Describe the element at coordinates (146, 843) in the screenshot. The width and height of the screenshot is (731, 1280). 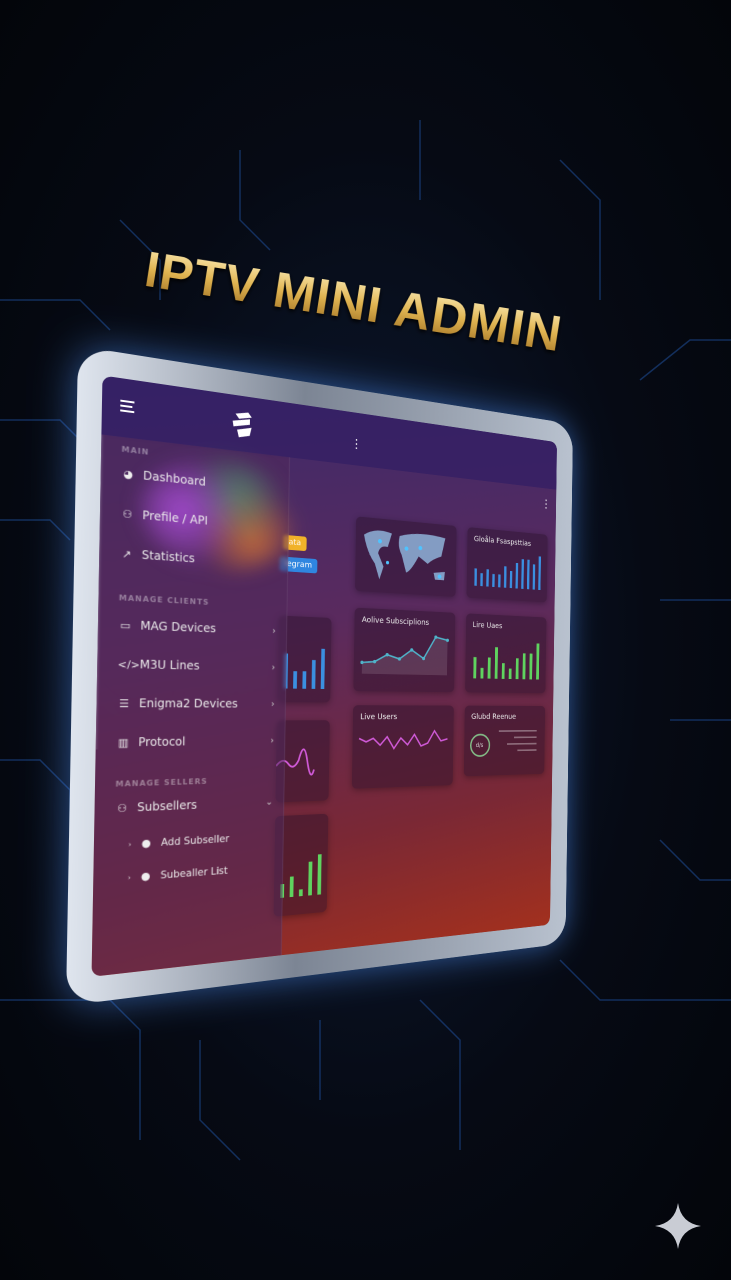
I see `user-add-icon: ●` at that location.